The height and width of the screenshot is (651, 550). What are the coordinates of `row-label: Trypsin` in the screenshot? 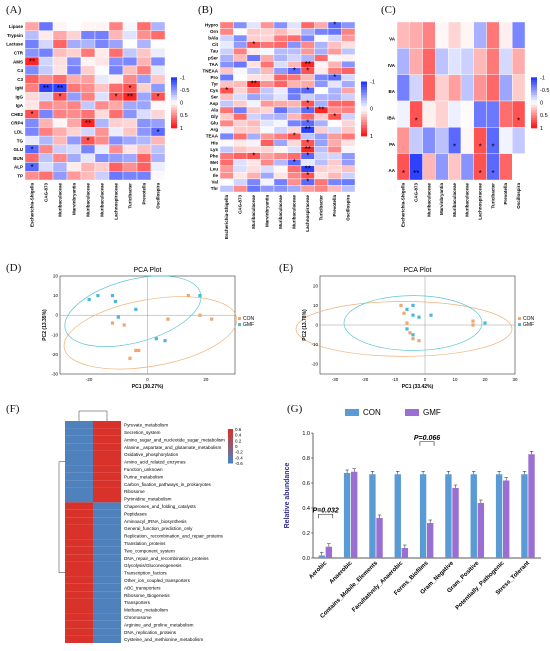 It's located at (15, 35).